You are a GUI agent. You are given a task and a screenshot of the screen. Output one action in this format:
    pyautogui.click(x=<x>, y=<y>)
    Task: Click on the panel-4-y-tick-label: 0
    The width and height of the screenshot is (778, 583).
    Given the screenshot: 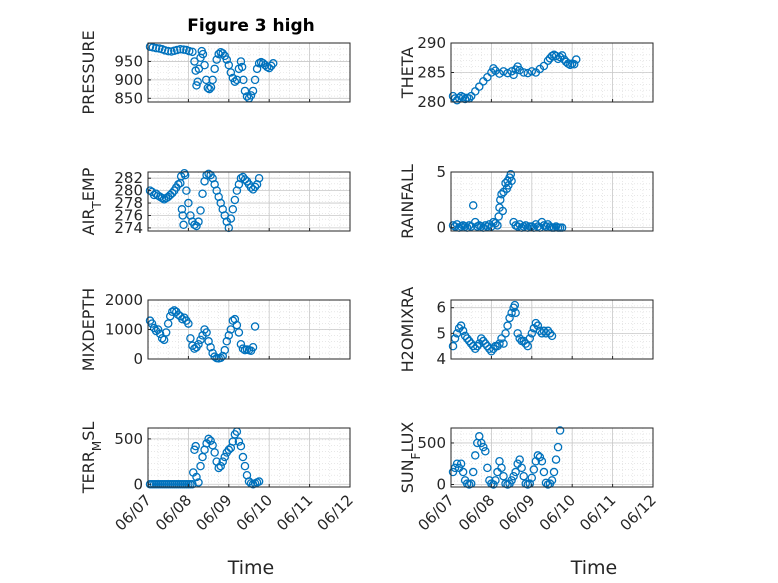 What is the action you would take?
    pyautogui.click(x=441, y=228)
    